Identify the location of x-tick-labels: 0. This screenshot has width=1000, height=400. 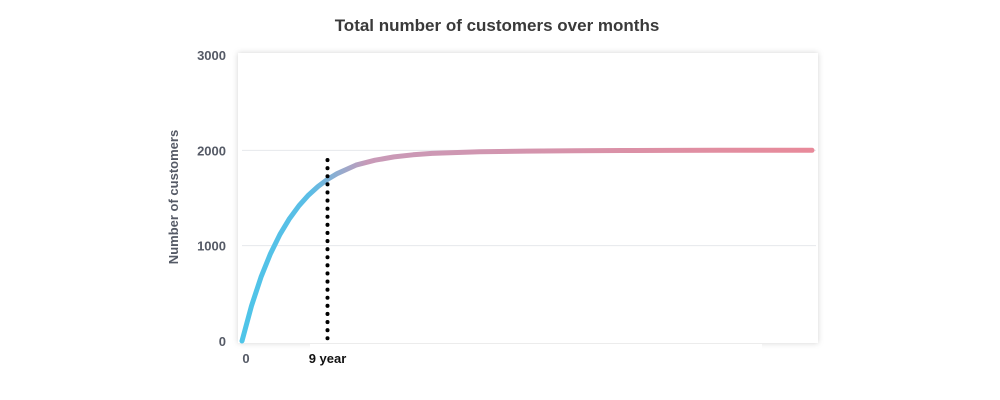
(245, 358).